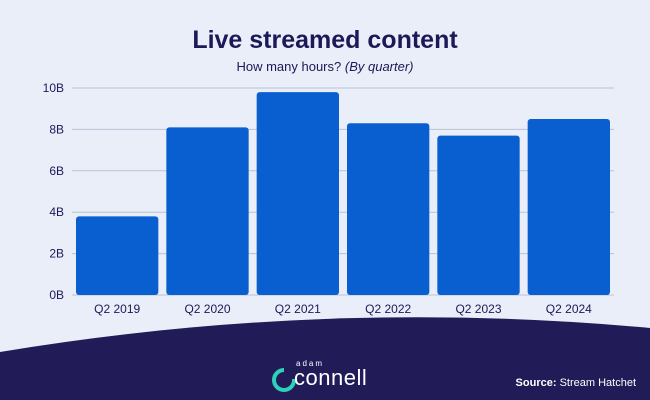 The height and width of the screenshot is (400, 650). Describe the element at coordinates (597, 383) in the screenshot. I see `source-text: Stream Hatchet` at that location.